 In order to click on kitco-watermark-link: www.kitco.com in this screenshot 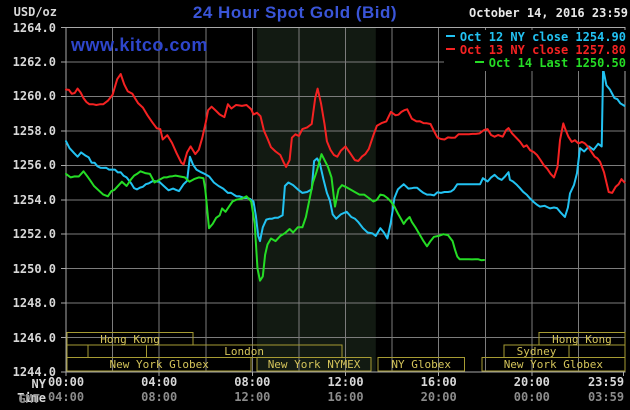, I will do `click(139, 45)`.